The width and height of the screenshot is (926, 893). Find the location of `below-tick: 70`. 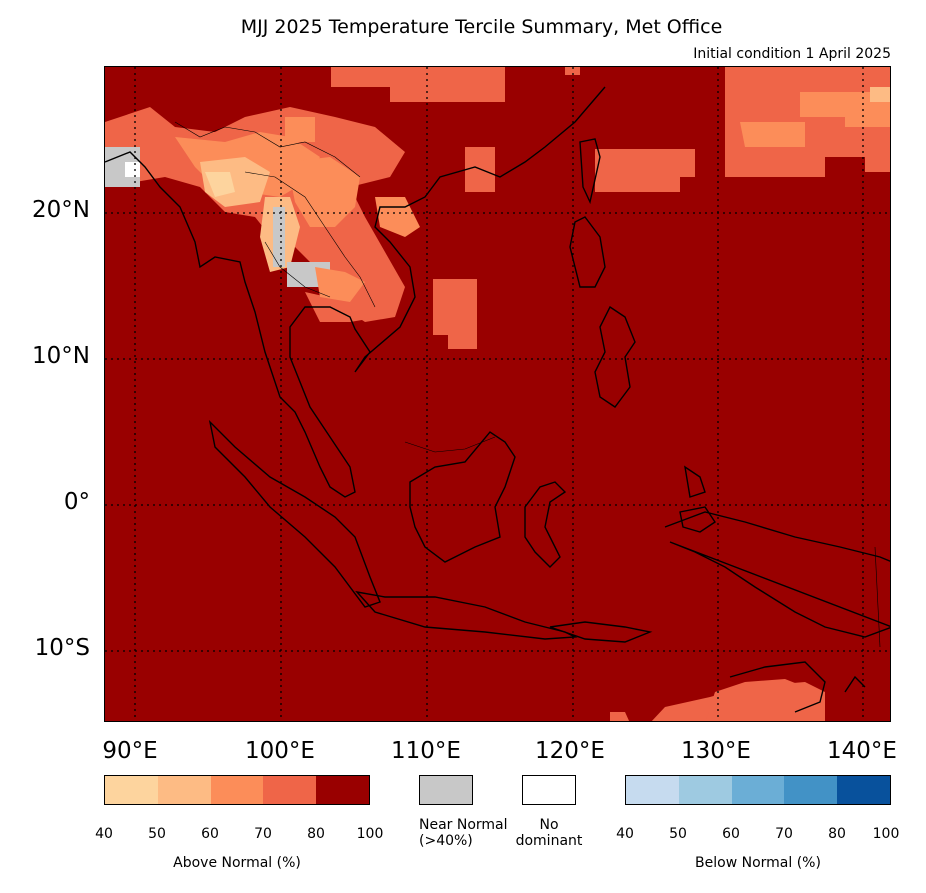

below-tick: 70 is located at coordinates (784, 834).